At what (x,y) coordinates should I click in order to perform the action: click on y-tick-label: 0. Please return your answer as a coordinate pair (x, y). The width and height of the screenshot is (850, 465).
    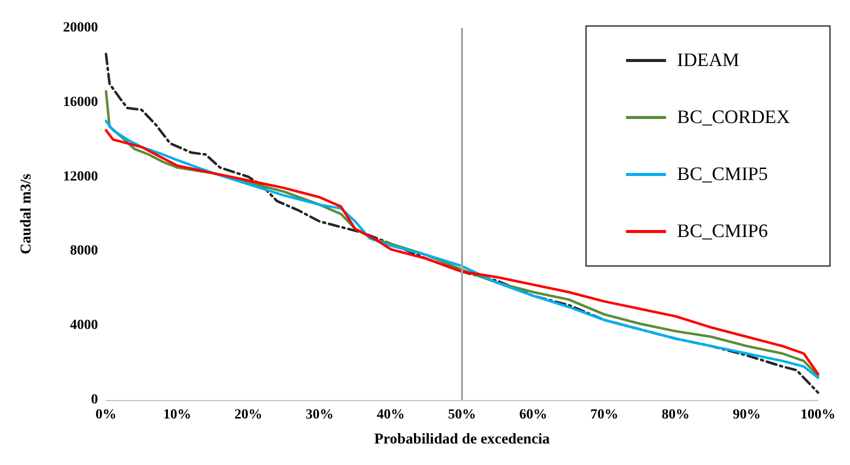
    Looking at the image, I should click on (94, 400).